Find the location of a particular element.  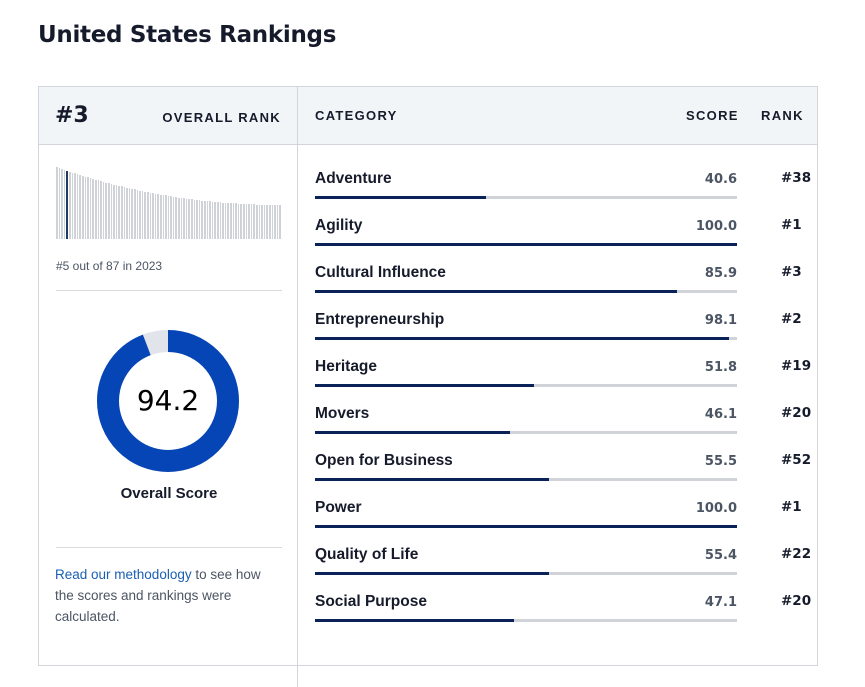

category-rank: #38 is located at coordinates (796, 178).